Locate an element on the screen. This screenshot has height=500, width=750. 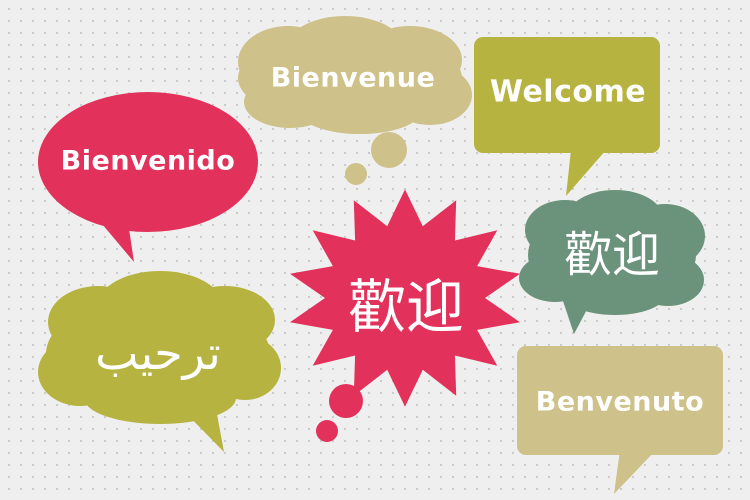
bienvenido-speech-bubble is located at coordinates (148, 177).